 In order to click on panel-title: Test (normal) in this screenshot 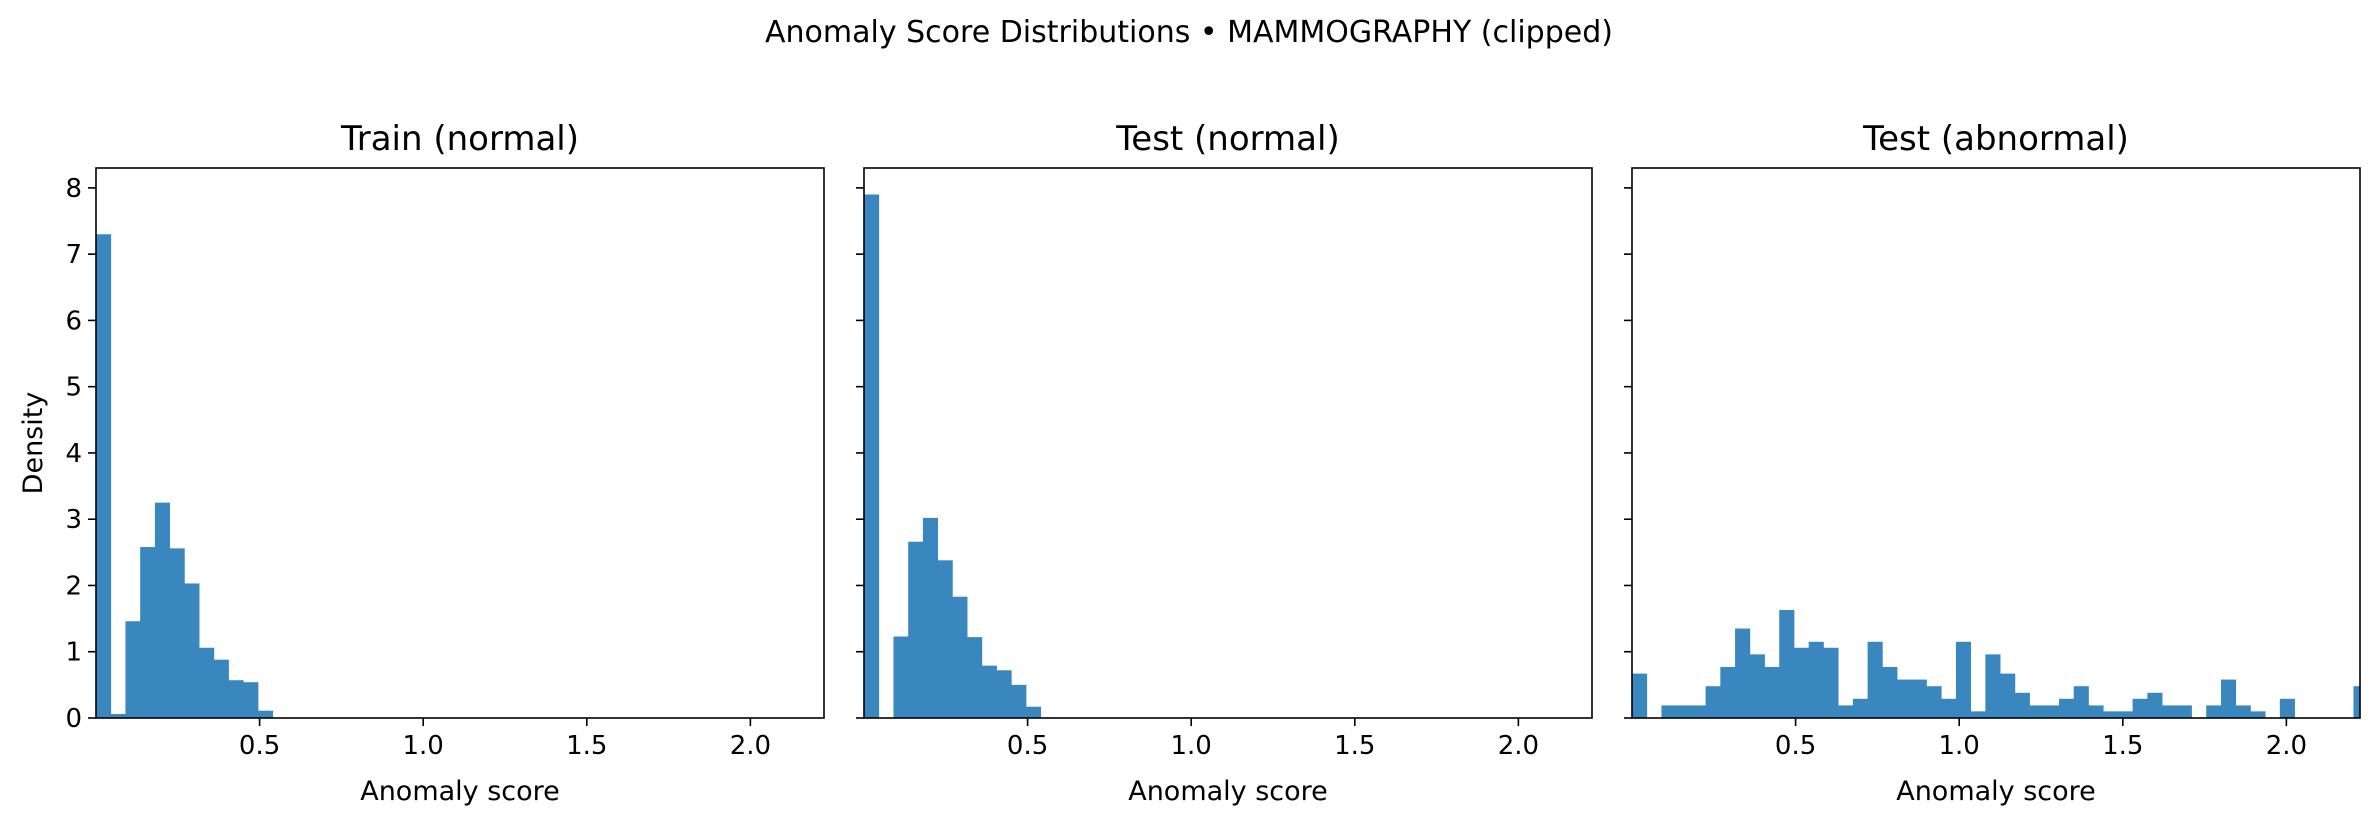, I will do `click(1227, 139)`.